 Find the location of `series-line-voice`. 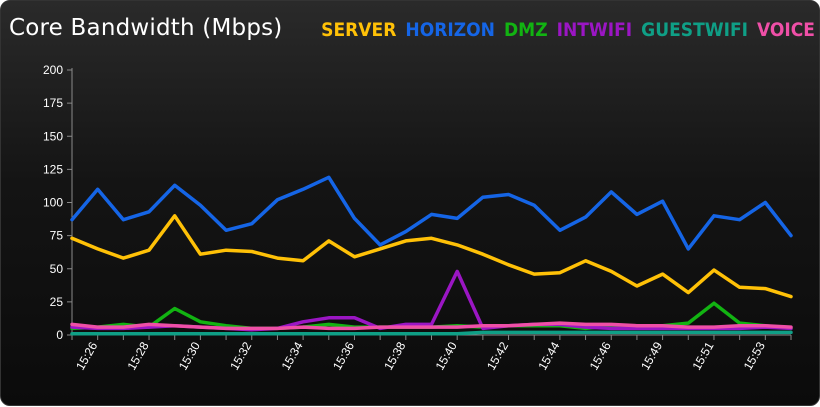

series-line-voice is located at coordinates (431, 326).